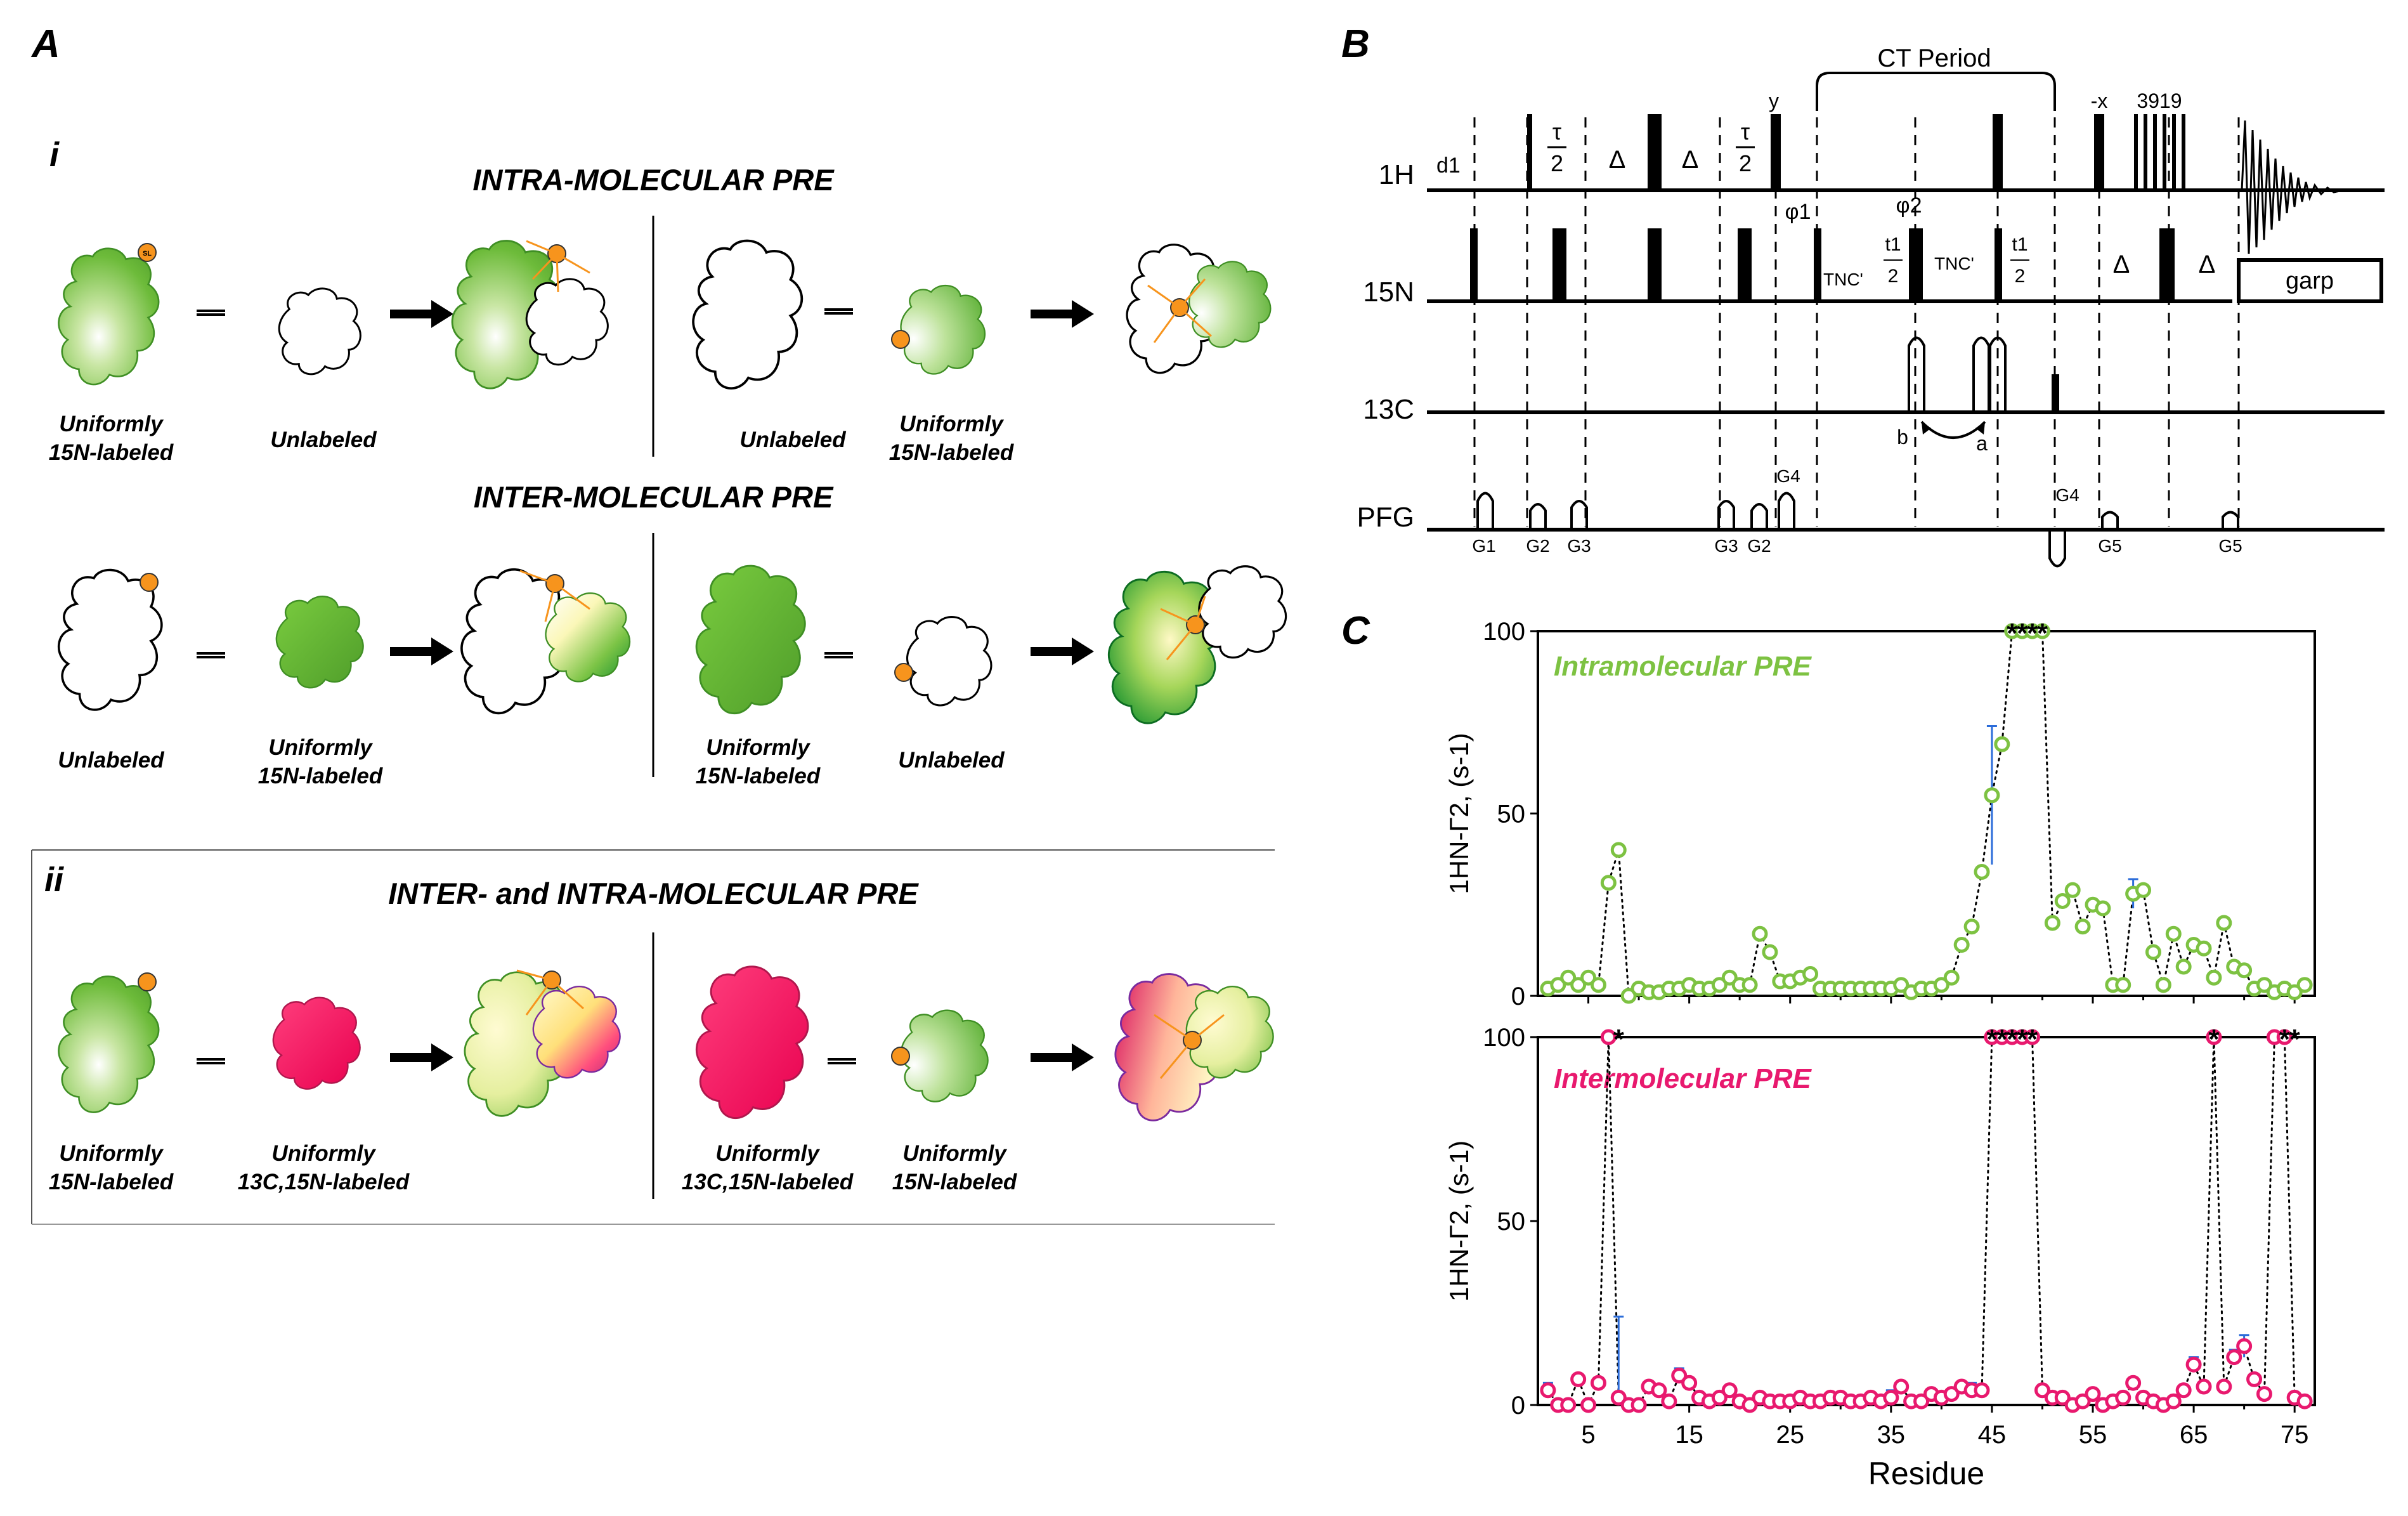 The image size is (2408, 1516). I want to click on t1-den-2: 2, so click(2021, 276).